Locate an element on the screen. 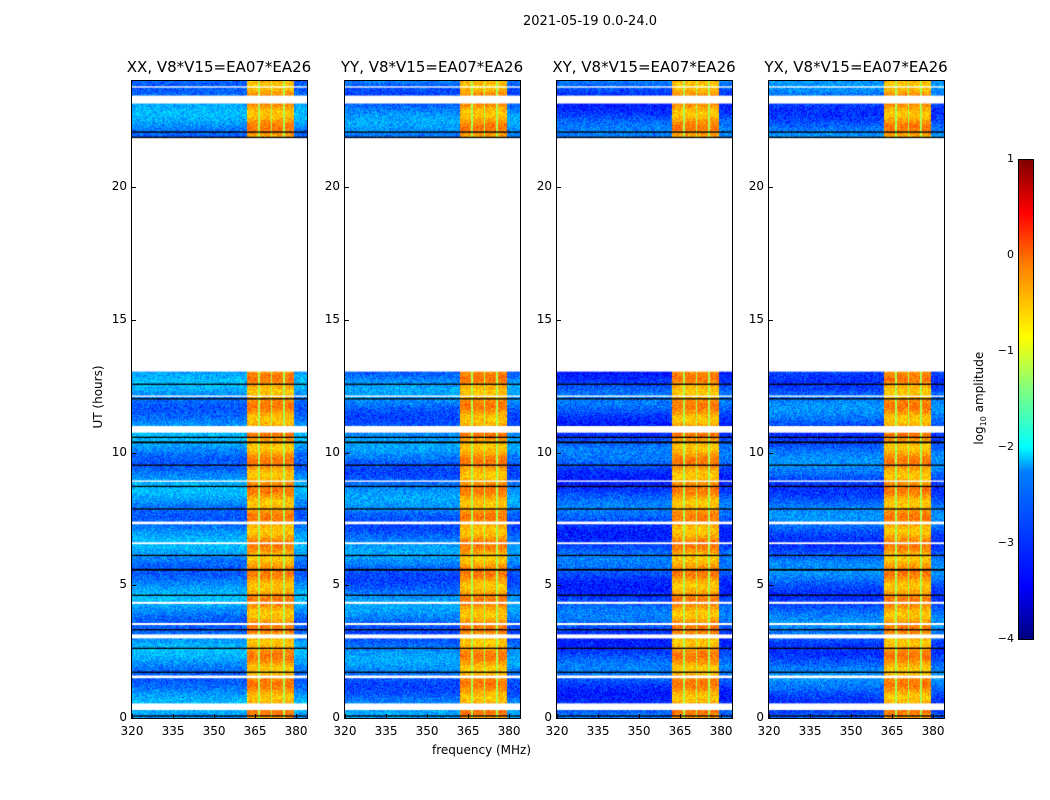 The width and height of the screenshot is (1050, 800). colorbar-tick-label: −3 is located at coordinates (1005, 542).